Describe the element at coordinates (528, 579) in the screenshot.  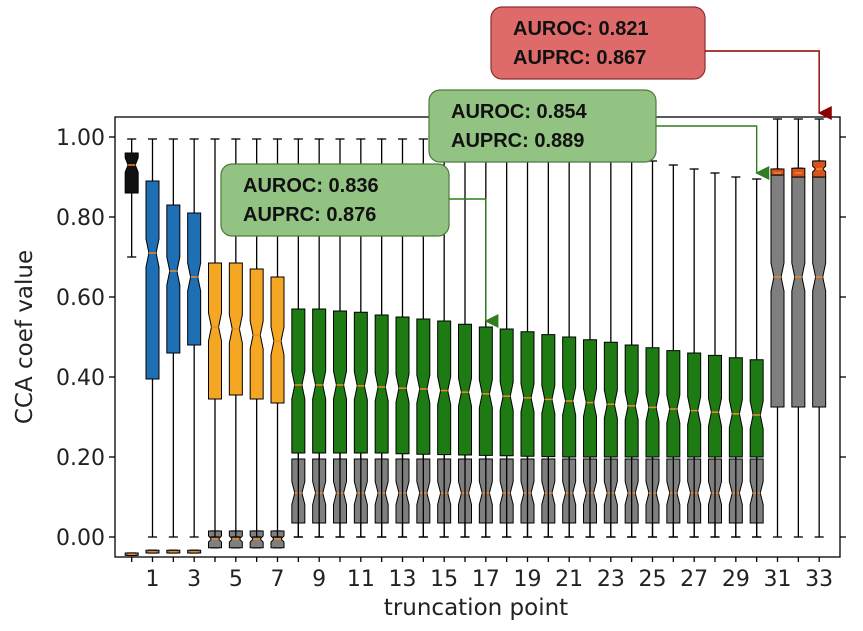
I see `x-tick-label: 19` at that location.